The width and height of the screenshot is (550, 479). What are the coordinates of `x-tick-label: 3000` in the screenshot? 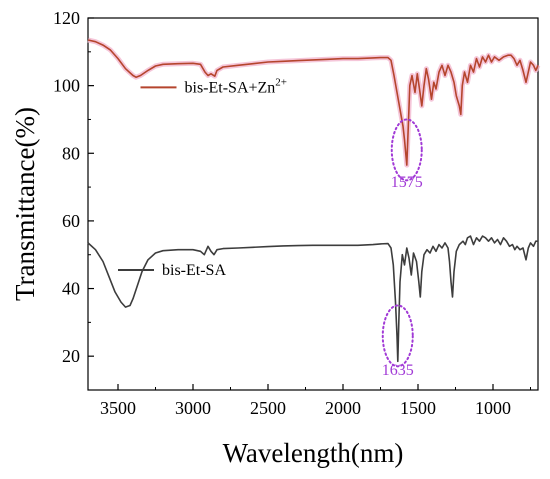 It's located at (193, 408).